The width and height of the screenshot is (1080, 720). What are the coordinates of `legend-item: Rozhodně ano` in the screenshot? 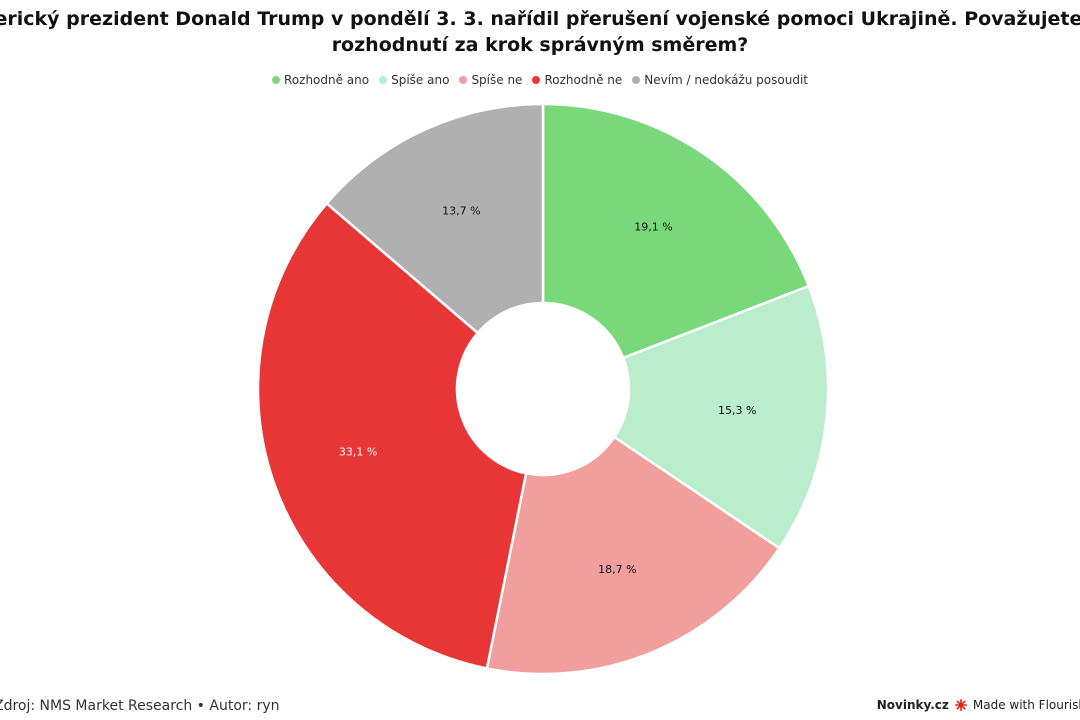 It's located at (320, 80).